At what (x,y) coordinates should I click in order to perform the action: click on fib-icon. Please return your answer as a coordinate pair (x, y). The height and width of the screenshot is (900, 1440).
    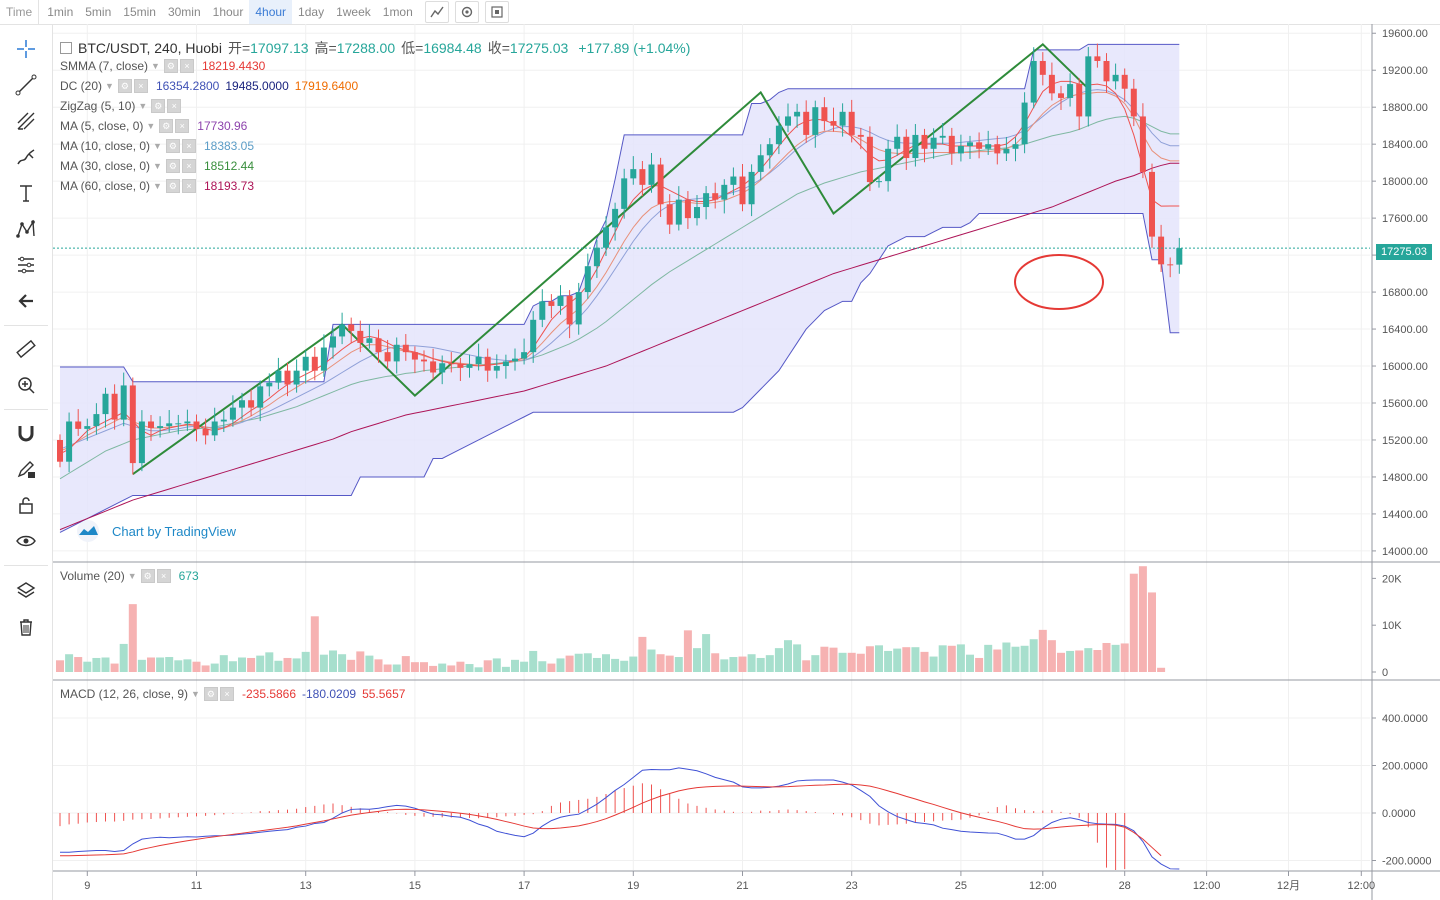
    Looking at the image, I should click on (26, 265).